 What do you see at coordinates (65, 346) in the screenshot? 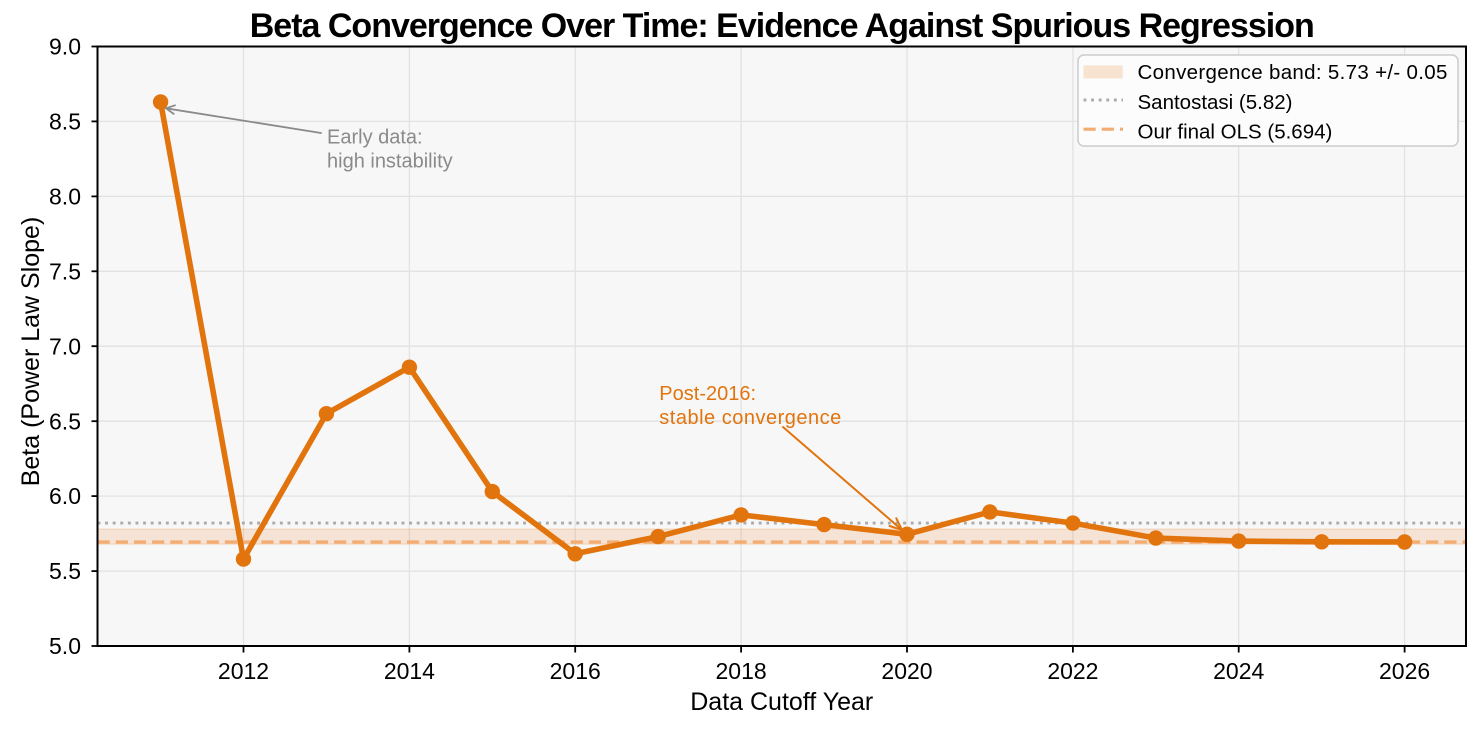
I see `svg-text: 7.0` at bounding box center [65, 346].